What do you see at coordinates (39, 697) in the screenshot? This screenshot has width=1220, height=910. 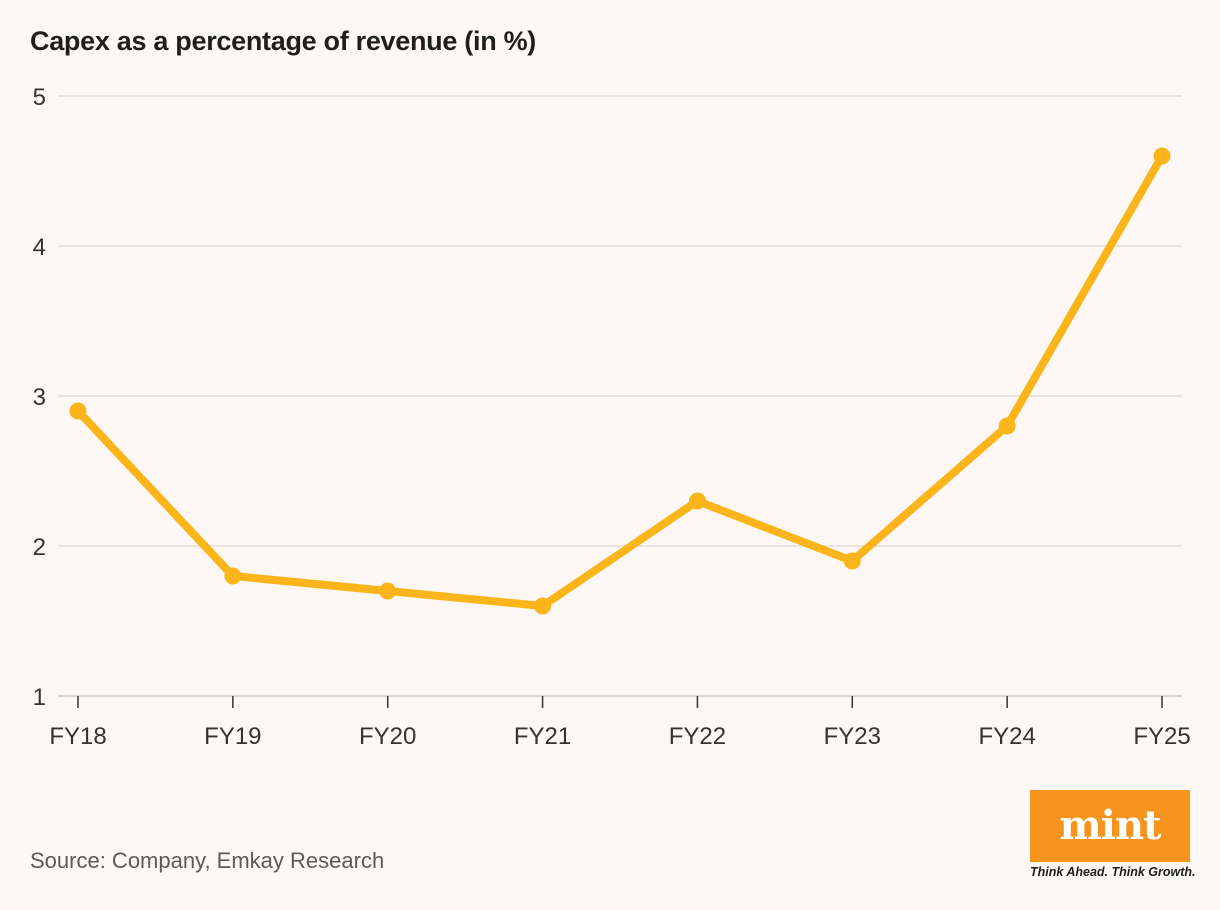 I see `y-tick-label: 1` at bounding box center [39, 697].